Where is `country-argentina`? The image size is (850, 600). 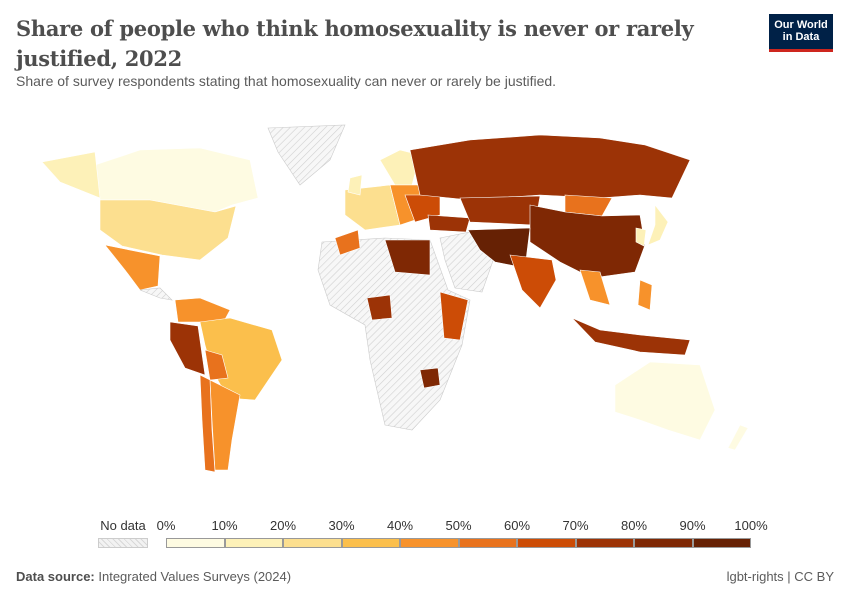 country-argentina is located at coordinates (225, 425).